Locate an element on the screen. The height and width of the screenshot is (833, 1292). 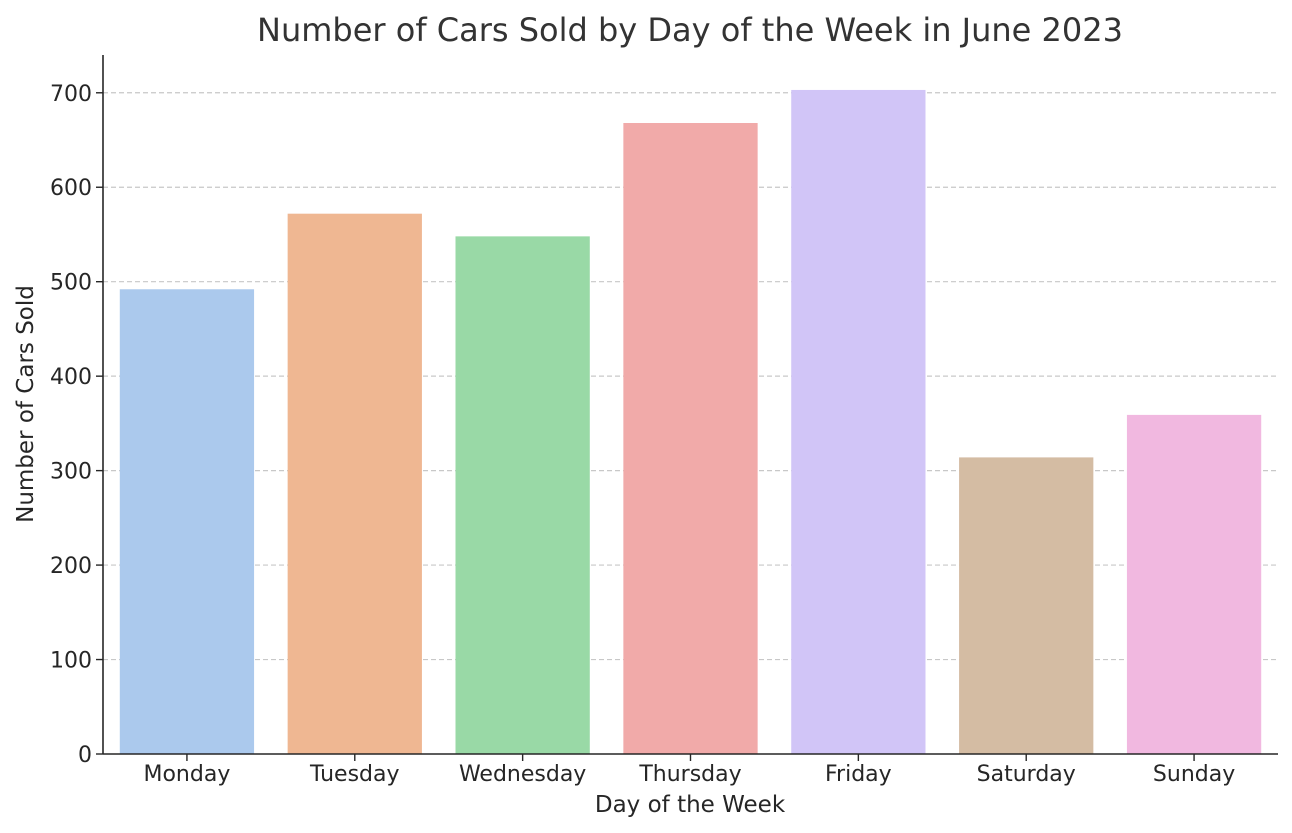
y-axis-label: Number of Cars Sold is located at coordinates (26, 404).